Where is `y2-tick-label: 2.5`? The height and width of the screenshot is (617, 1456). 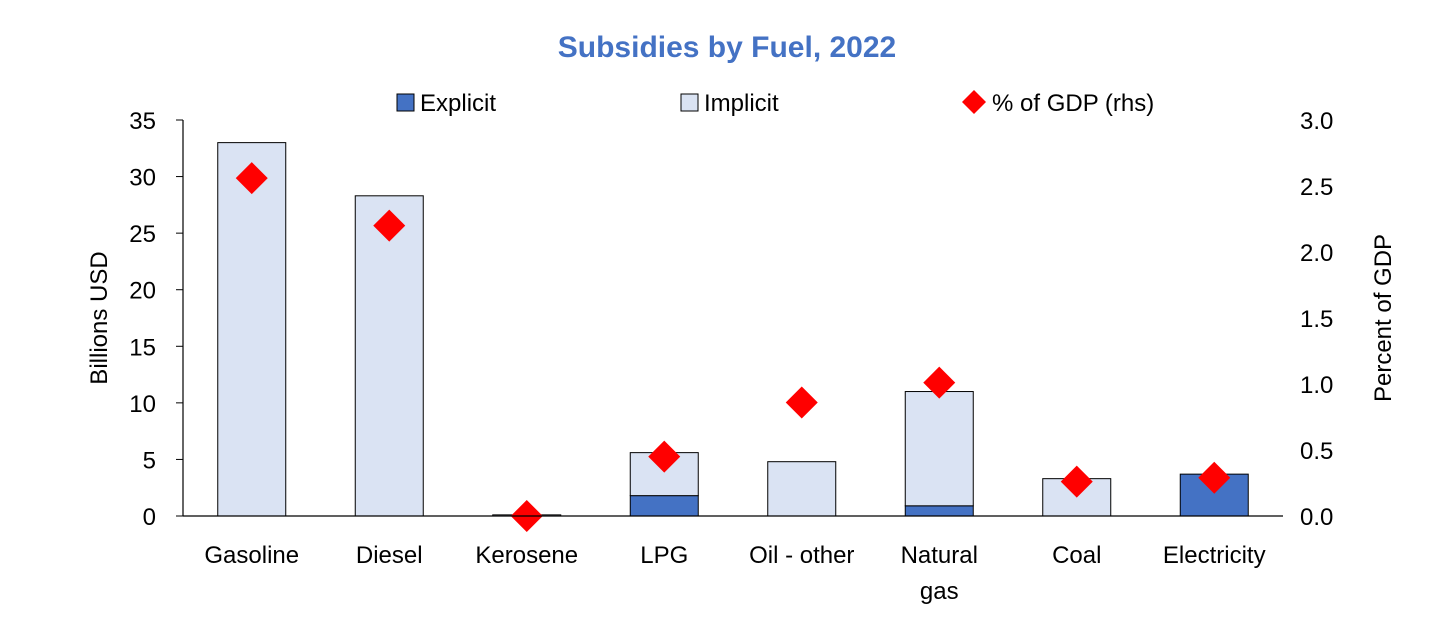 y2-tick-label: 2.5 is located at coordinates (1316, 187).